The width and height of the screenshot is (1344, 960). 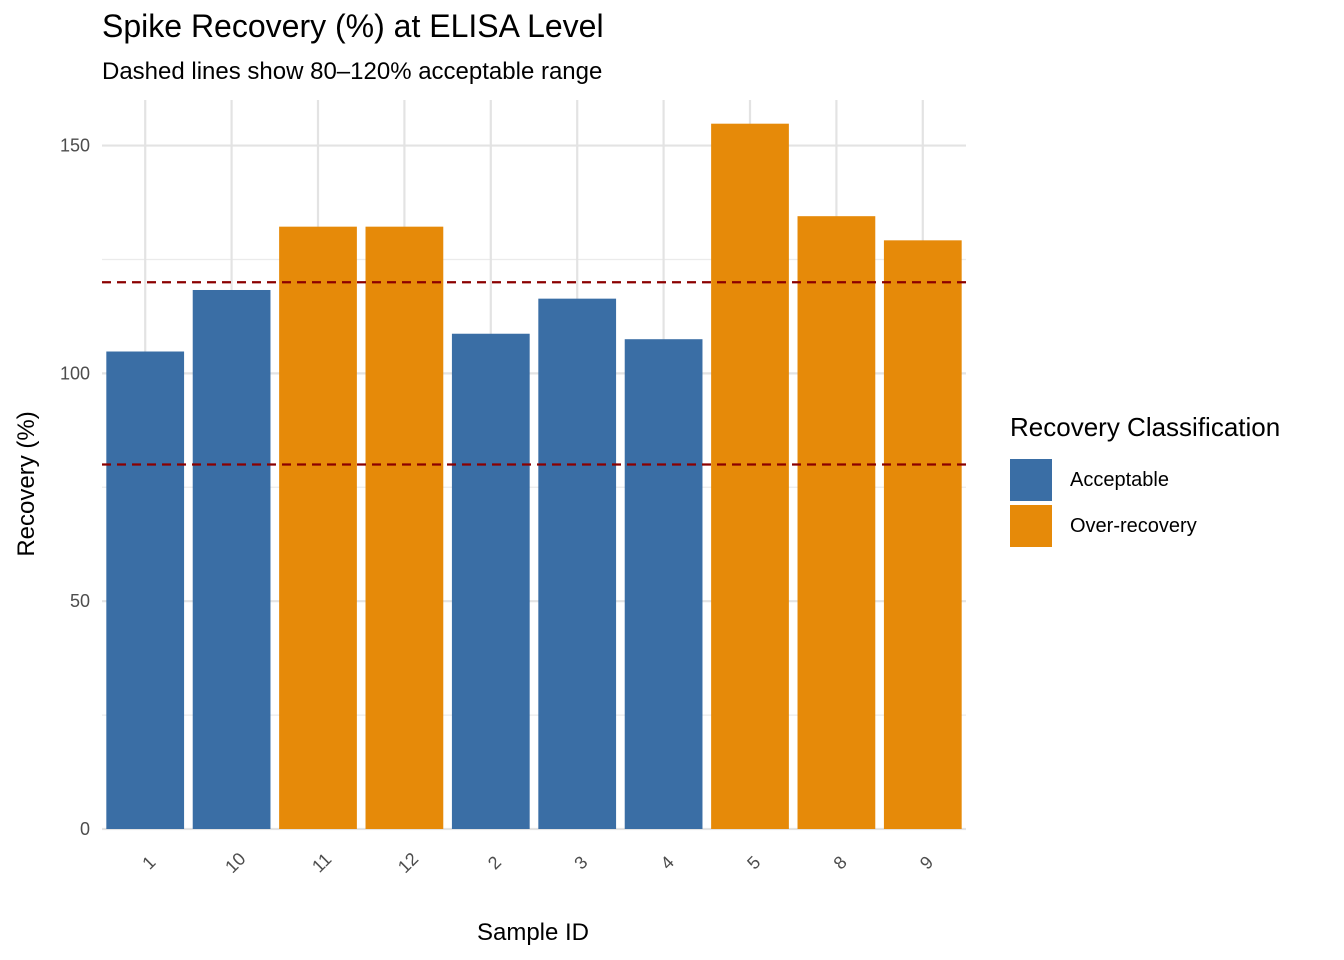 What do you see at coordinates (75, 373) in the screenshot?
I see `y-tick-label: 100` at bounding box center [75, 373].